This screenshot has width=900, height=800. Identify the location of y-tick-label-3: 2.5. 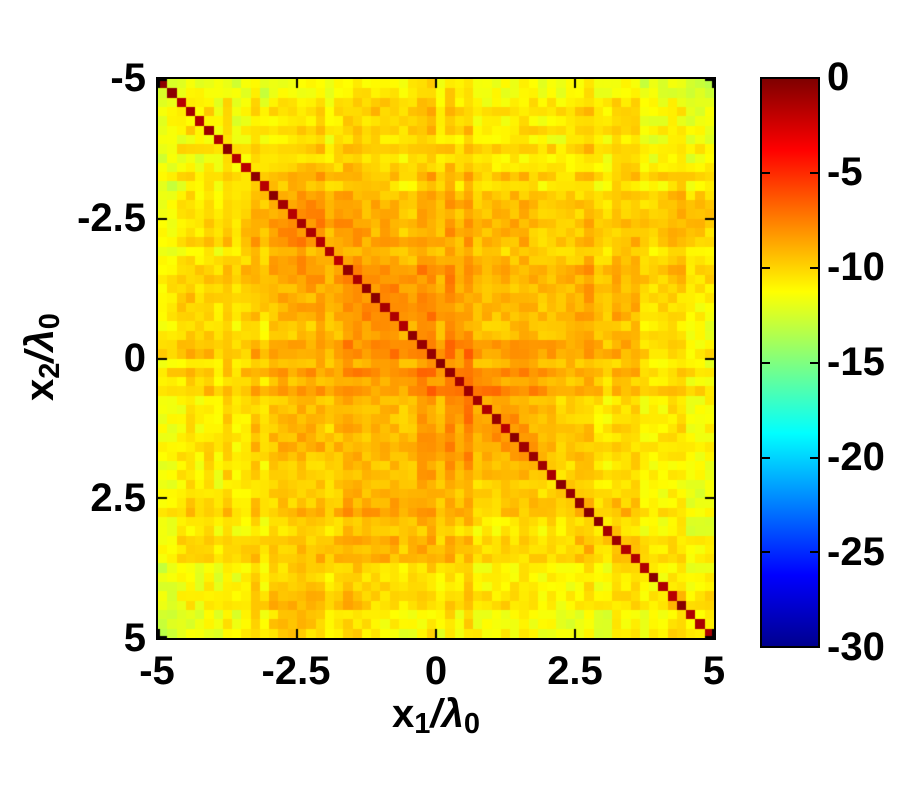
(118, 498).